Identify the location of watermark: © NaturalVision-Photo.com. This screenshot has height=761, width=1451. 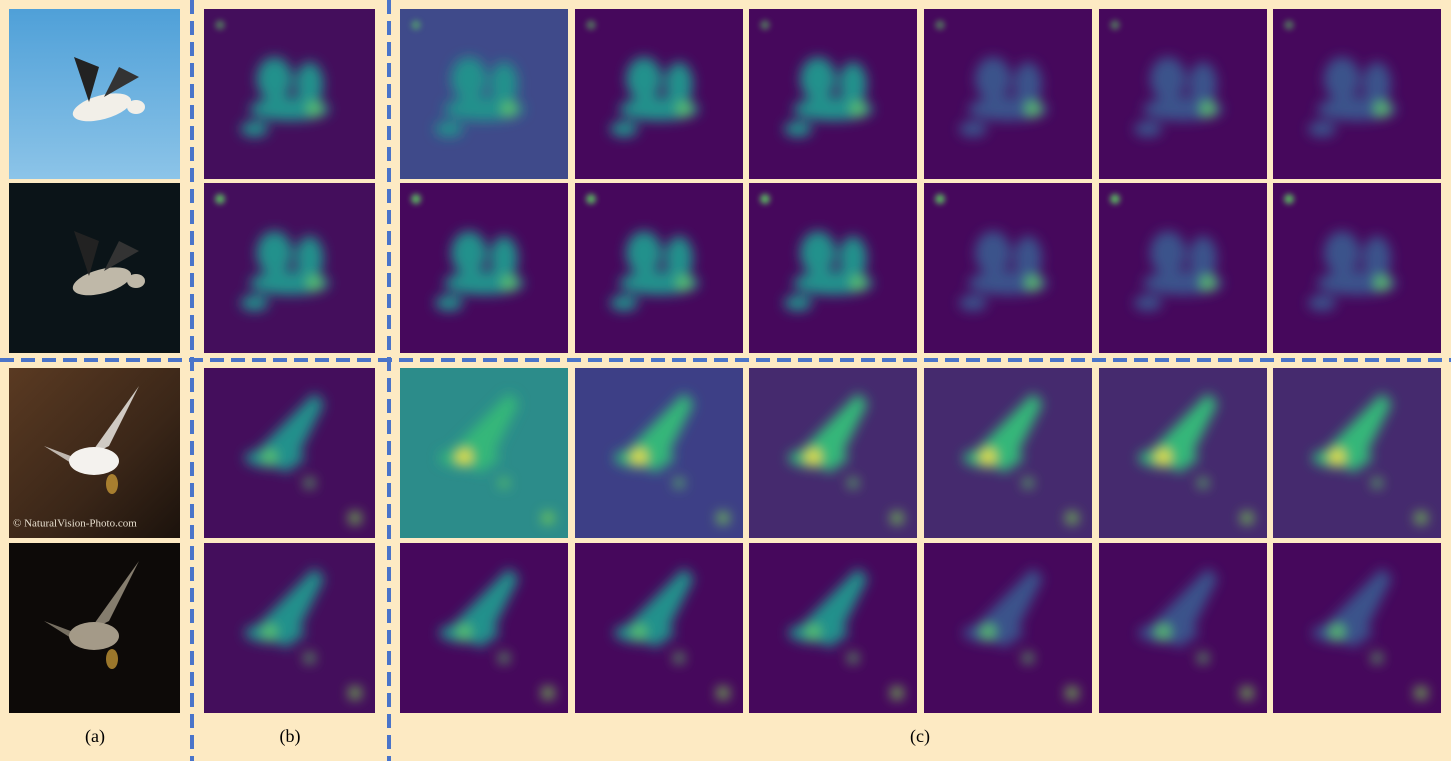
(75, 524).